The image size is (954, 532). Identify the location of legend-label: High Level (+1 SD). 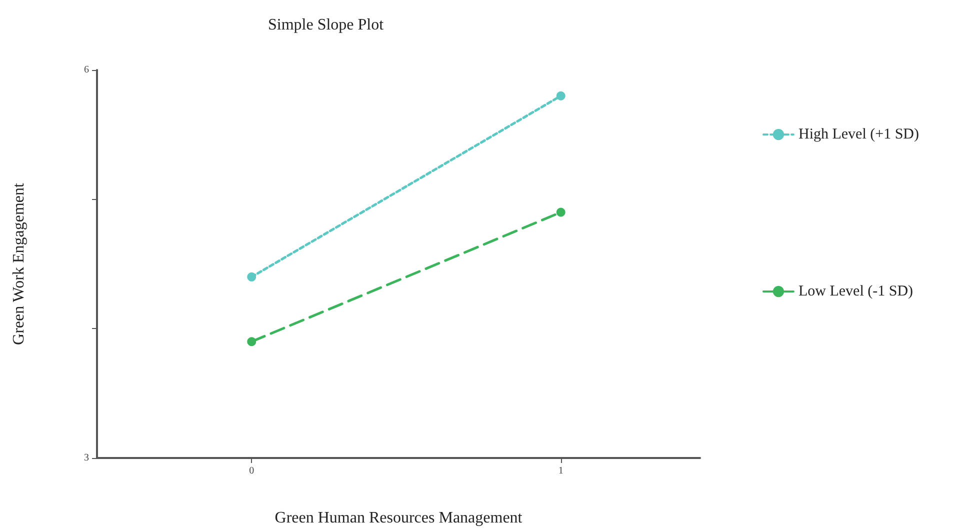
(859, 134).